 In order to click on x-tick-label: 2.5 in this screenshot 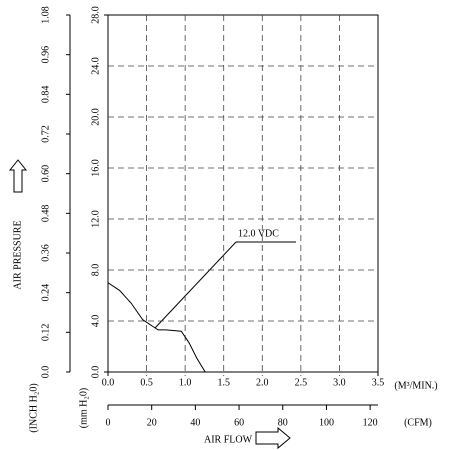, I will do `click(301, 382)`.